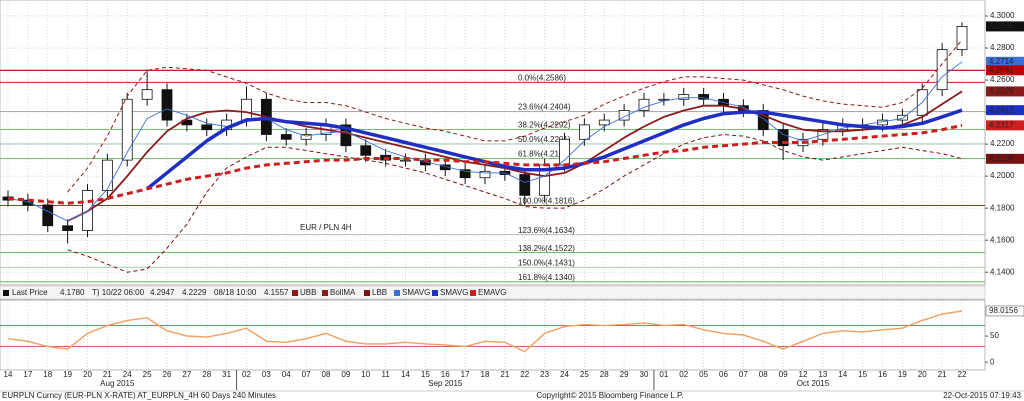  I want to click on header-stat: 08/18 10:00, so click(235, 292).